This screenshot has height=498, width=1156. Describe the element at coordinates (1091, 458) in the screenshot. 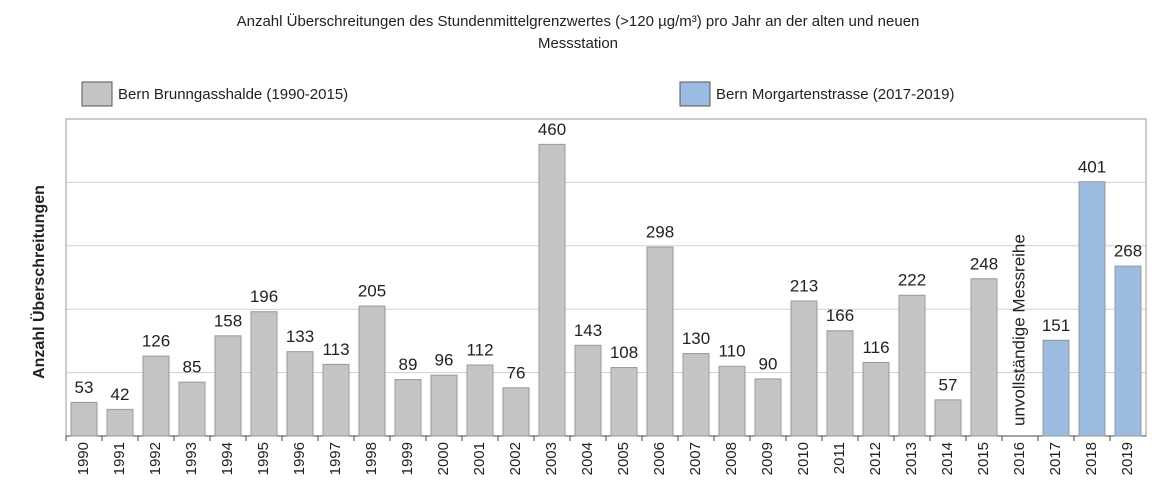

I see `x-tick-label: 2018` at that location.